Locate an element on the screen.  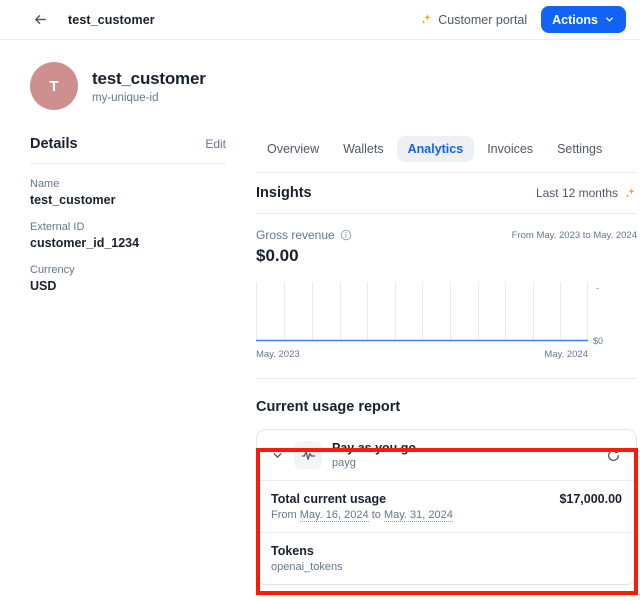
customer-portal-link: Customer portal is located at coordinates (473, 20).